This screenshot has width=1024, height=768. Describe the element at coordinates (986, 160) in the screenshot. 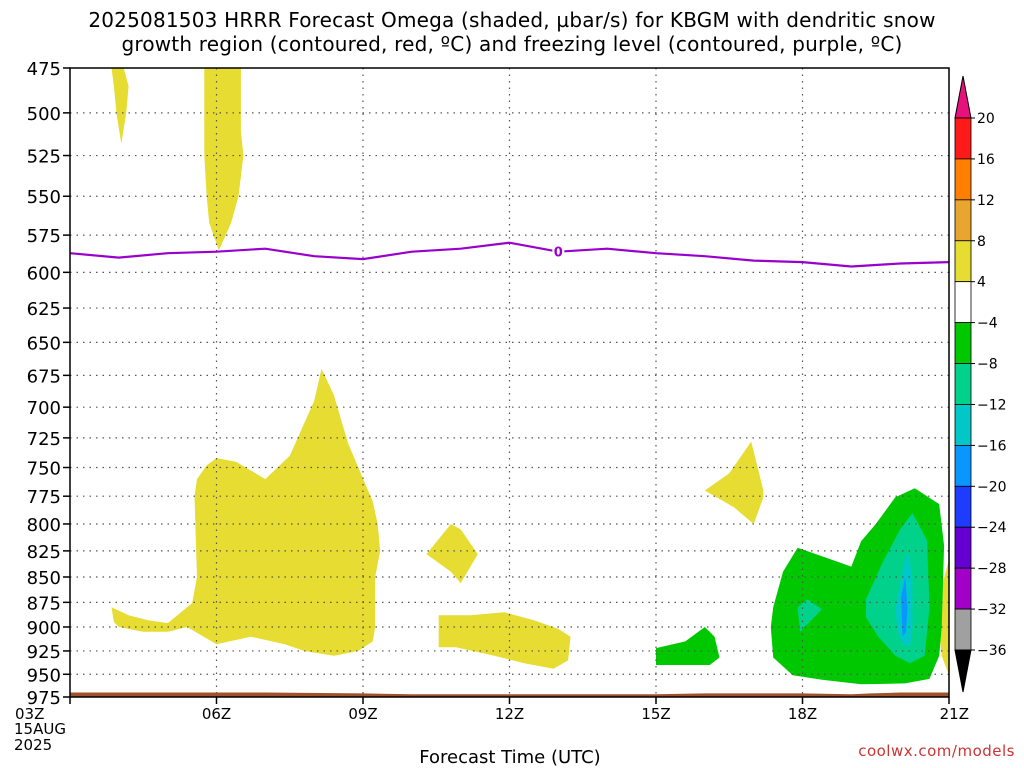

I see `colorbar-label-1: 16` at that location.